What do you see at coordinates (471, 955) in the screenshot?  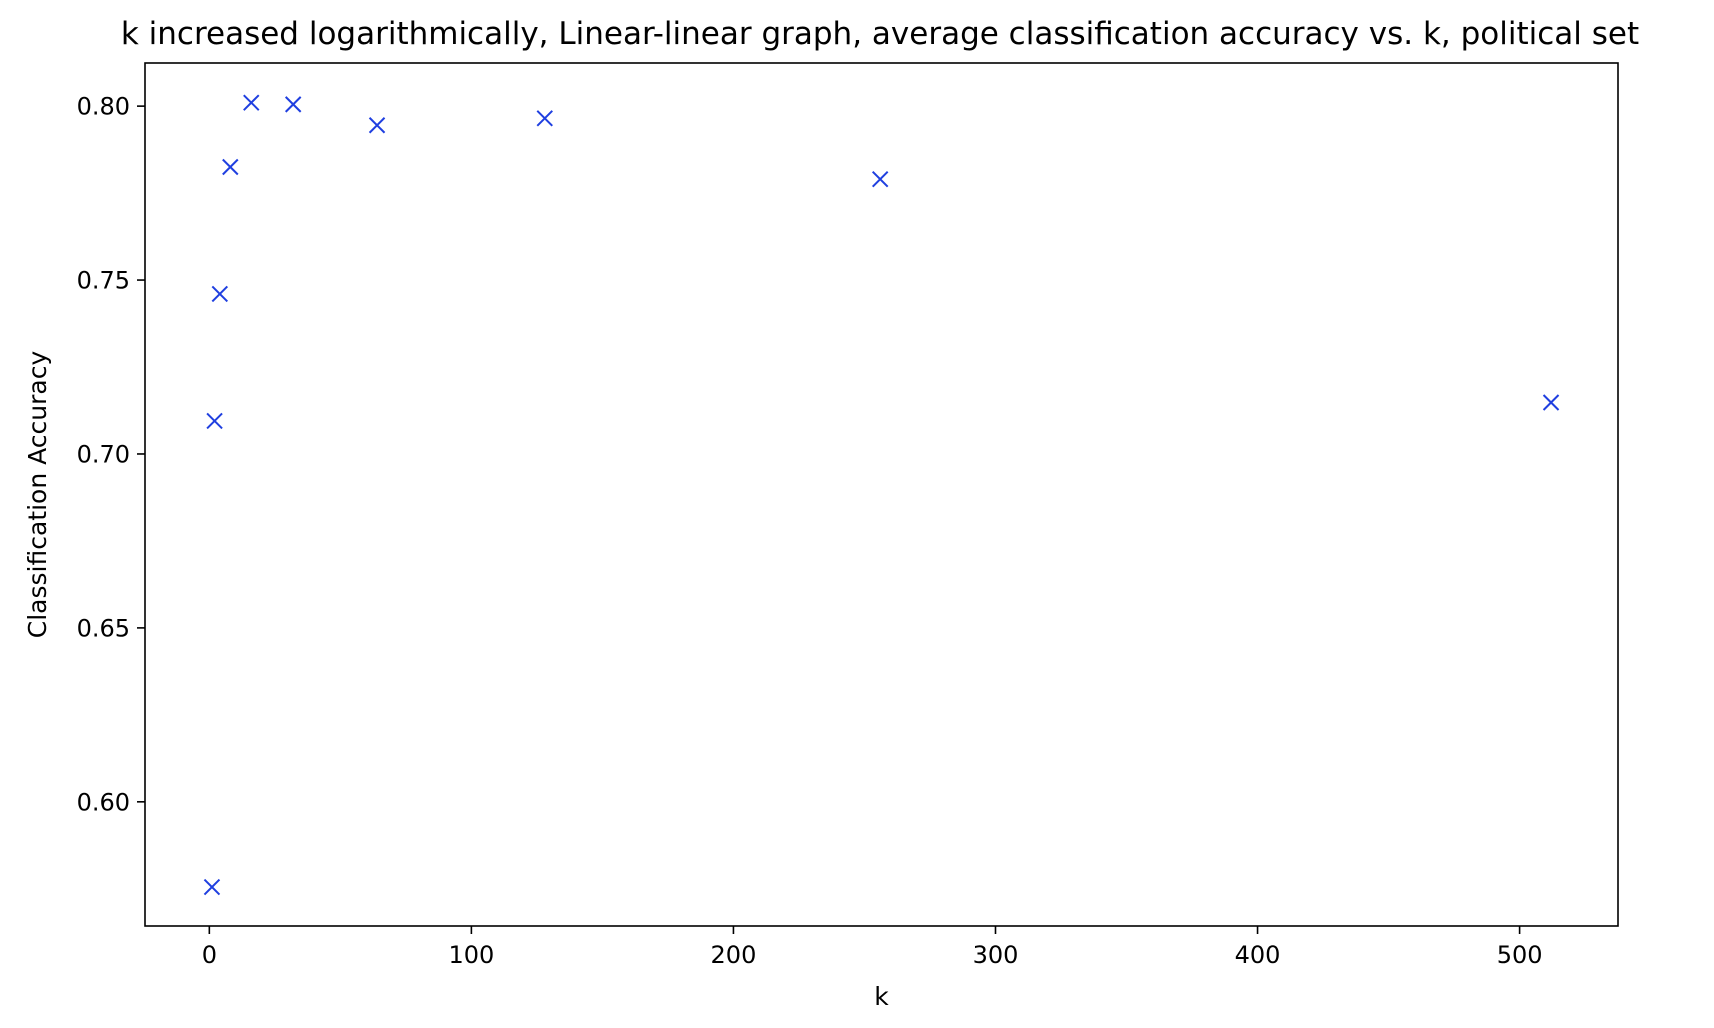 I see `x-tick-label: 100` at bounding box center [471, 955].